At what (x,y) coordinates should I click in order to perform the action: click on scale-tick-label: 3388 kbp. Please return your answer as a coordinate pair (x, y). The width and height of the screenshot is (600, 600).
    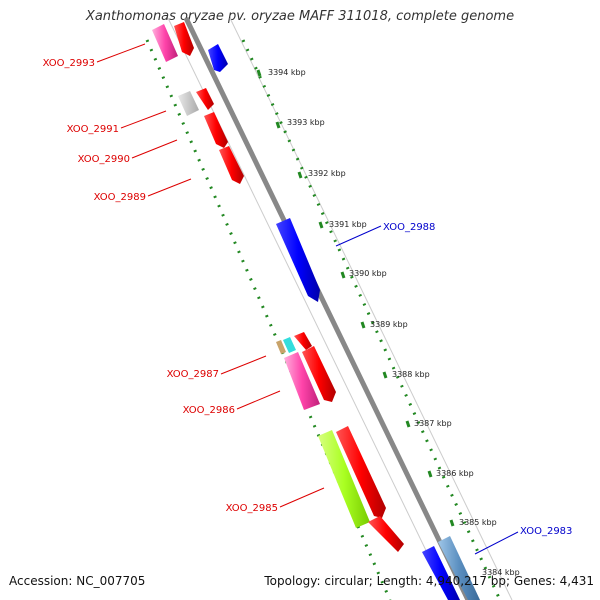
    Looking at the image, I should click on (411, 374).